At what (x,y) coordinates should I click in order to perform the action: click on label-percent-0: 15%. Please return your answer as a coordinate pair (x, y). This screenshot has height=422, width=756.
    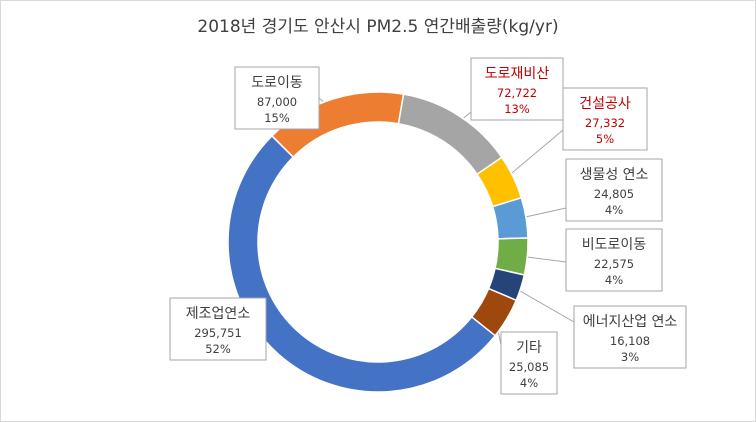
    Looking at the image, I should click on (277, 118).